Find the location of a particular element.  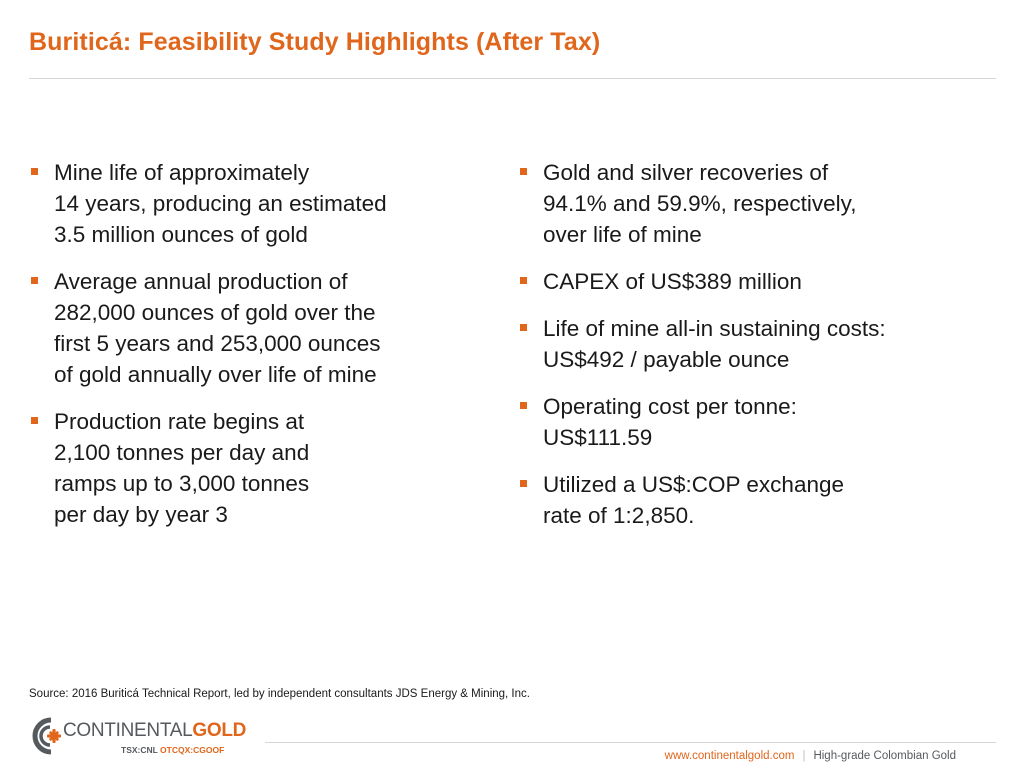

bullet-line: ramps up to 3,000 tonnes is located at coordinates (182, 483).